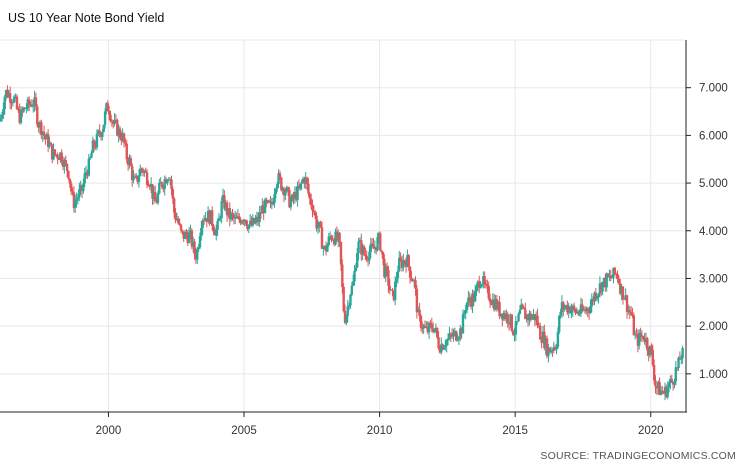 This screenshot has height=468, width=746. Describe the element at coordinates (380, 431) in the screenshot. I see `x-tick-label: 2010` at that location.